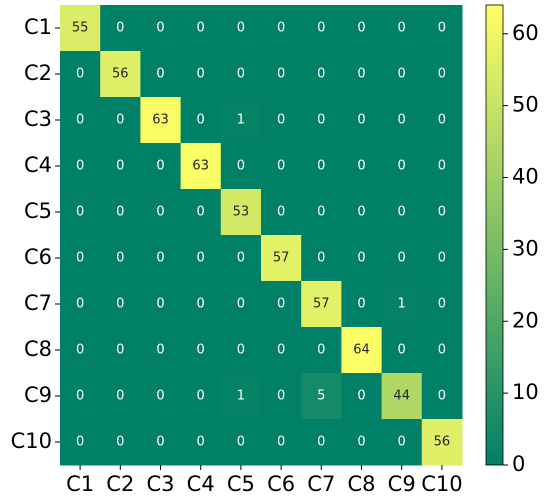 Image resolution: width=550 pixels, height=504 pixels. What do you see at coordinates (38, 257) in the screenshot?
I see `y-tick-label: C6` at bounding box center [38, 257].